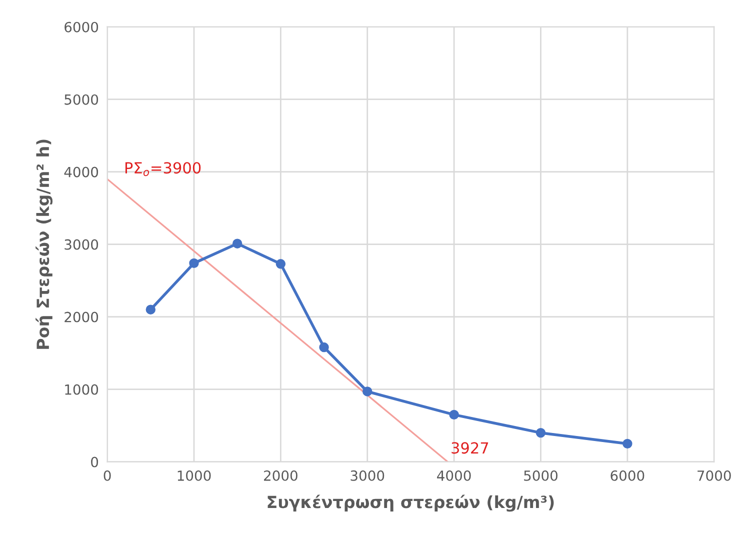 The width and height of the screenshot is (740, 537). Describe the element at coordinates (81, 99) in the screenshot. I see `y-tick-label: 5000` at that location.